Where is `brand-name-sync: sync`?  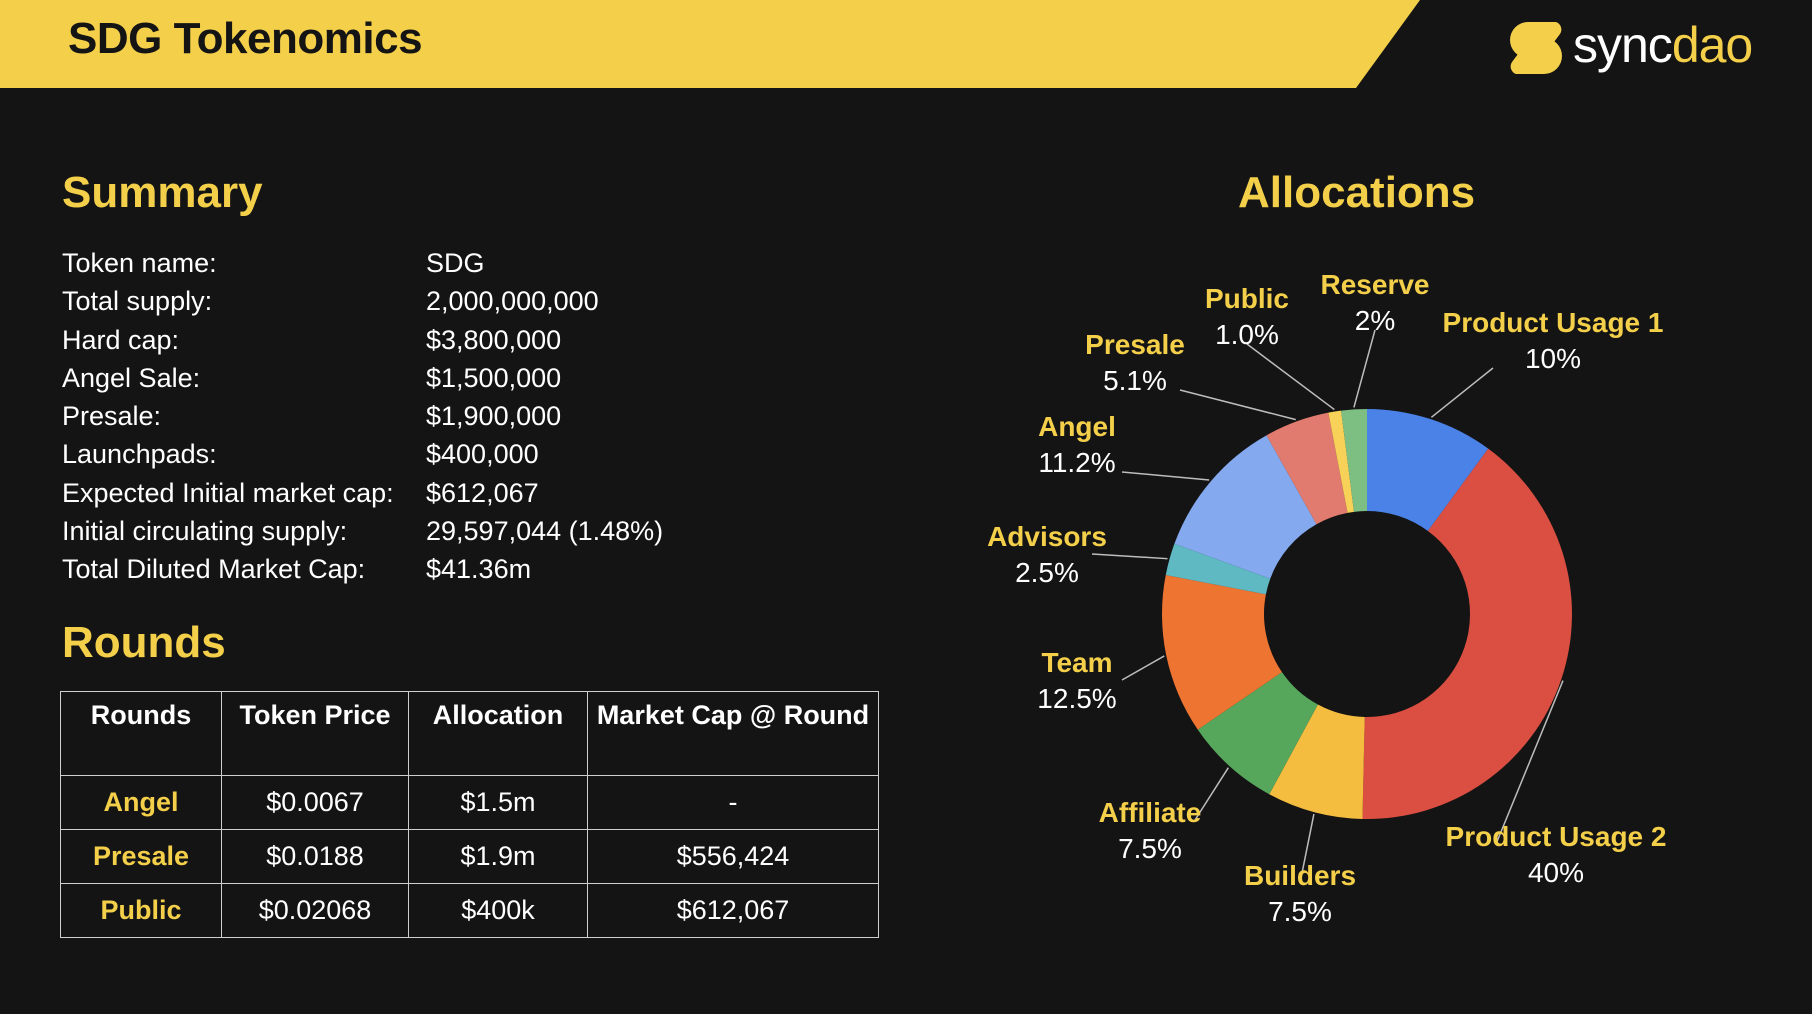 brand-name-sync: sync is located at coordinates (1623, 45).